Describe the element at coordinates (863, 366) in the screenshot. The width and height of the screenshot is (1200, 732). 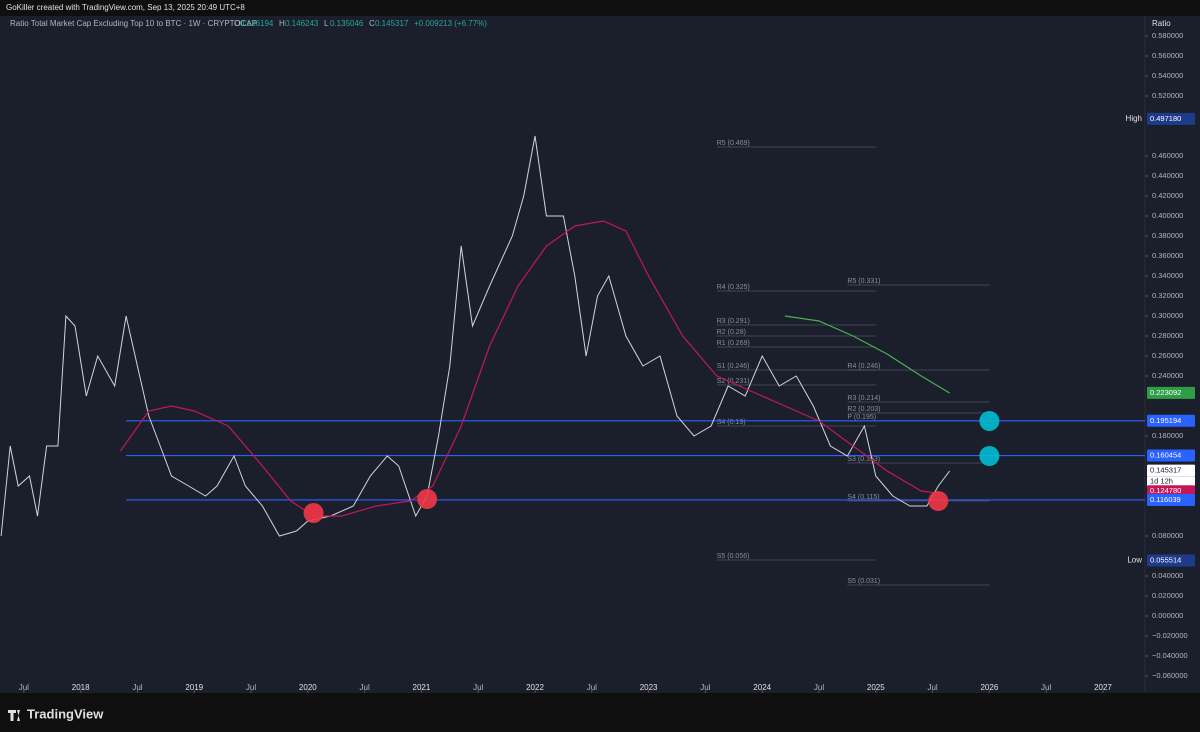
I see `pivot-label: R4 (0.246)` at that location.